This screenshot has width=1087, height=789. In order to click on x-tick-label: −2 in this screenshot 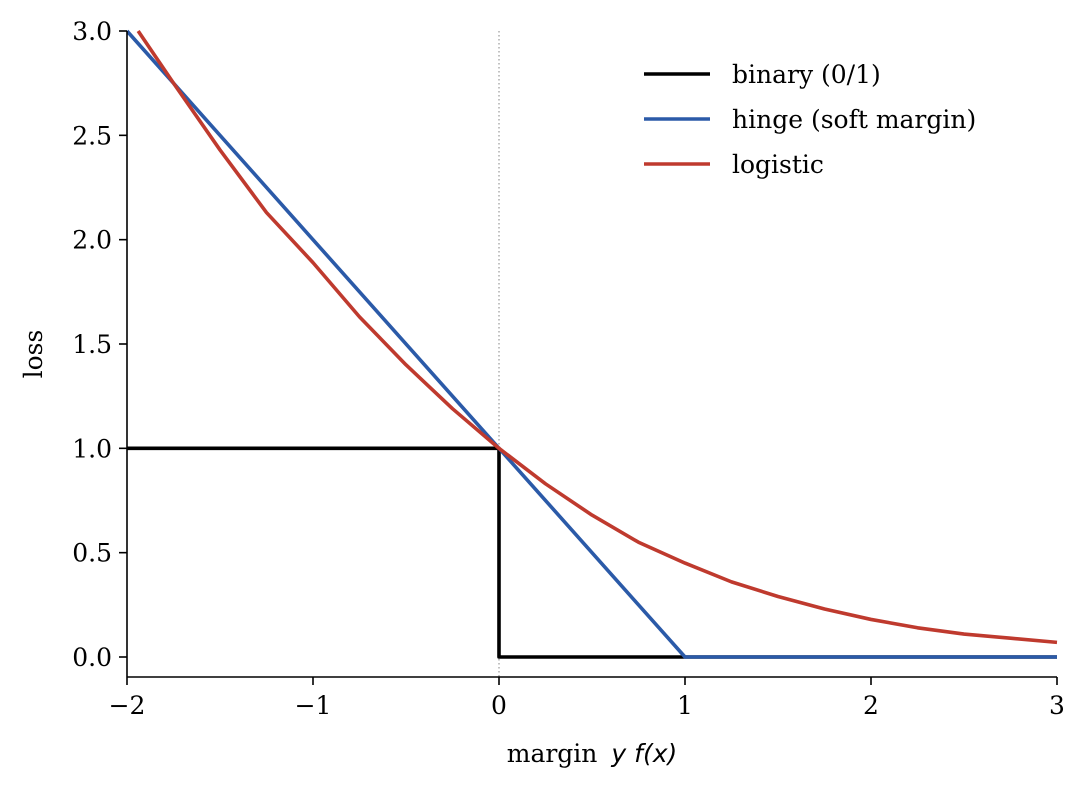, I will do `click(127, 705)`.